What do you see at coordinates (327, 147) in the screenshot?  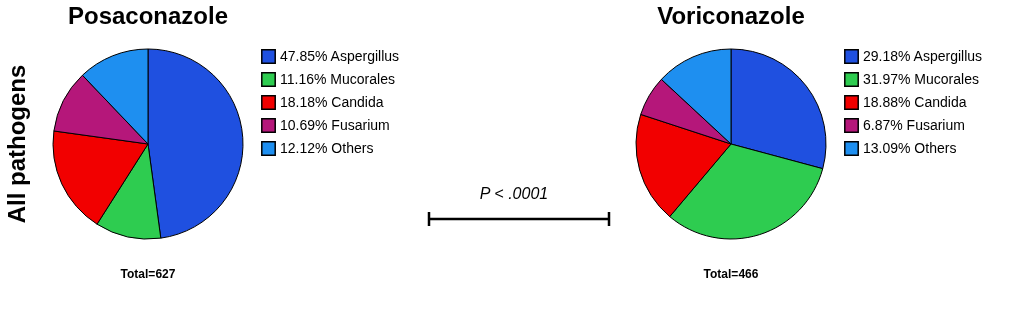 I see `legend-label: 12.12% Others` at bounding box center [327, 147].